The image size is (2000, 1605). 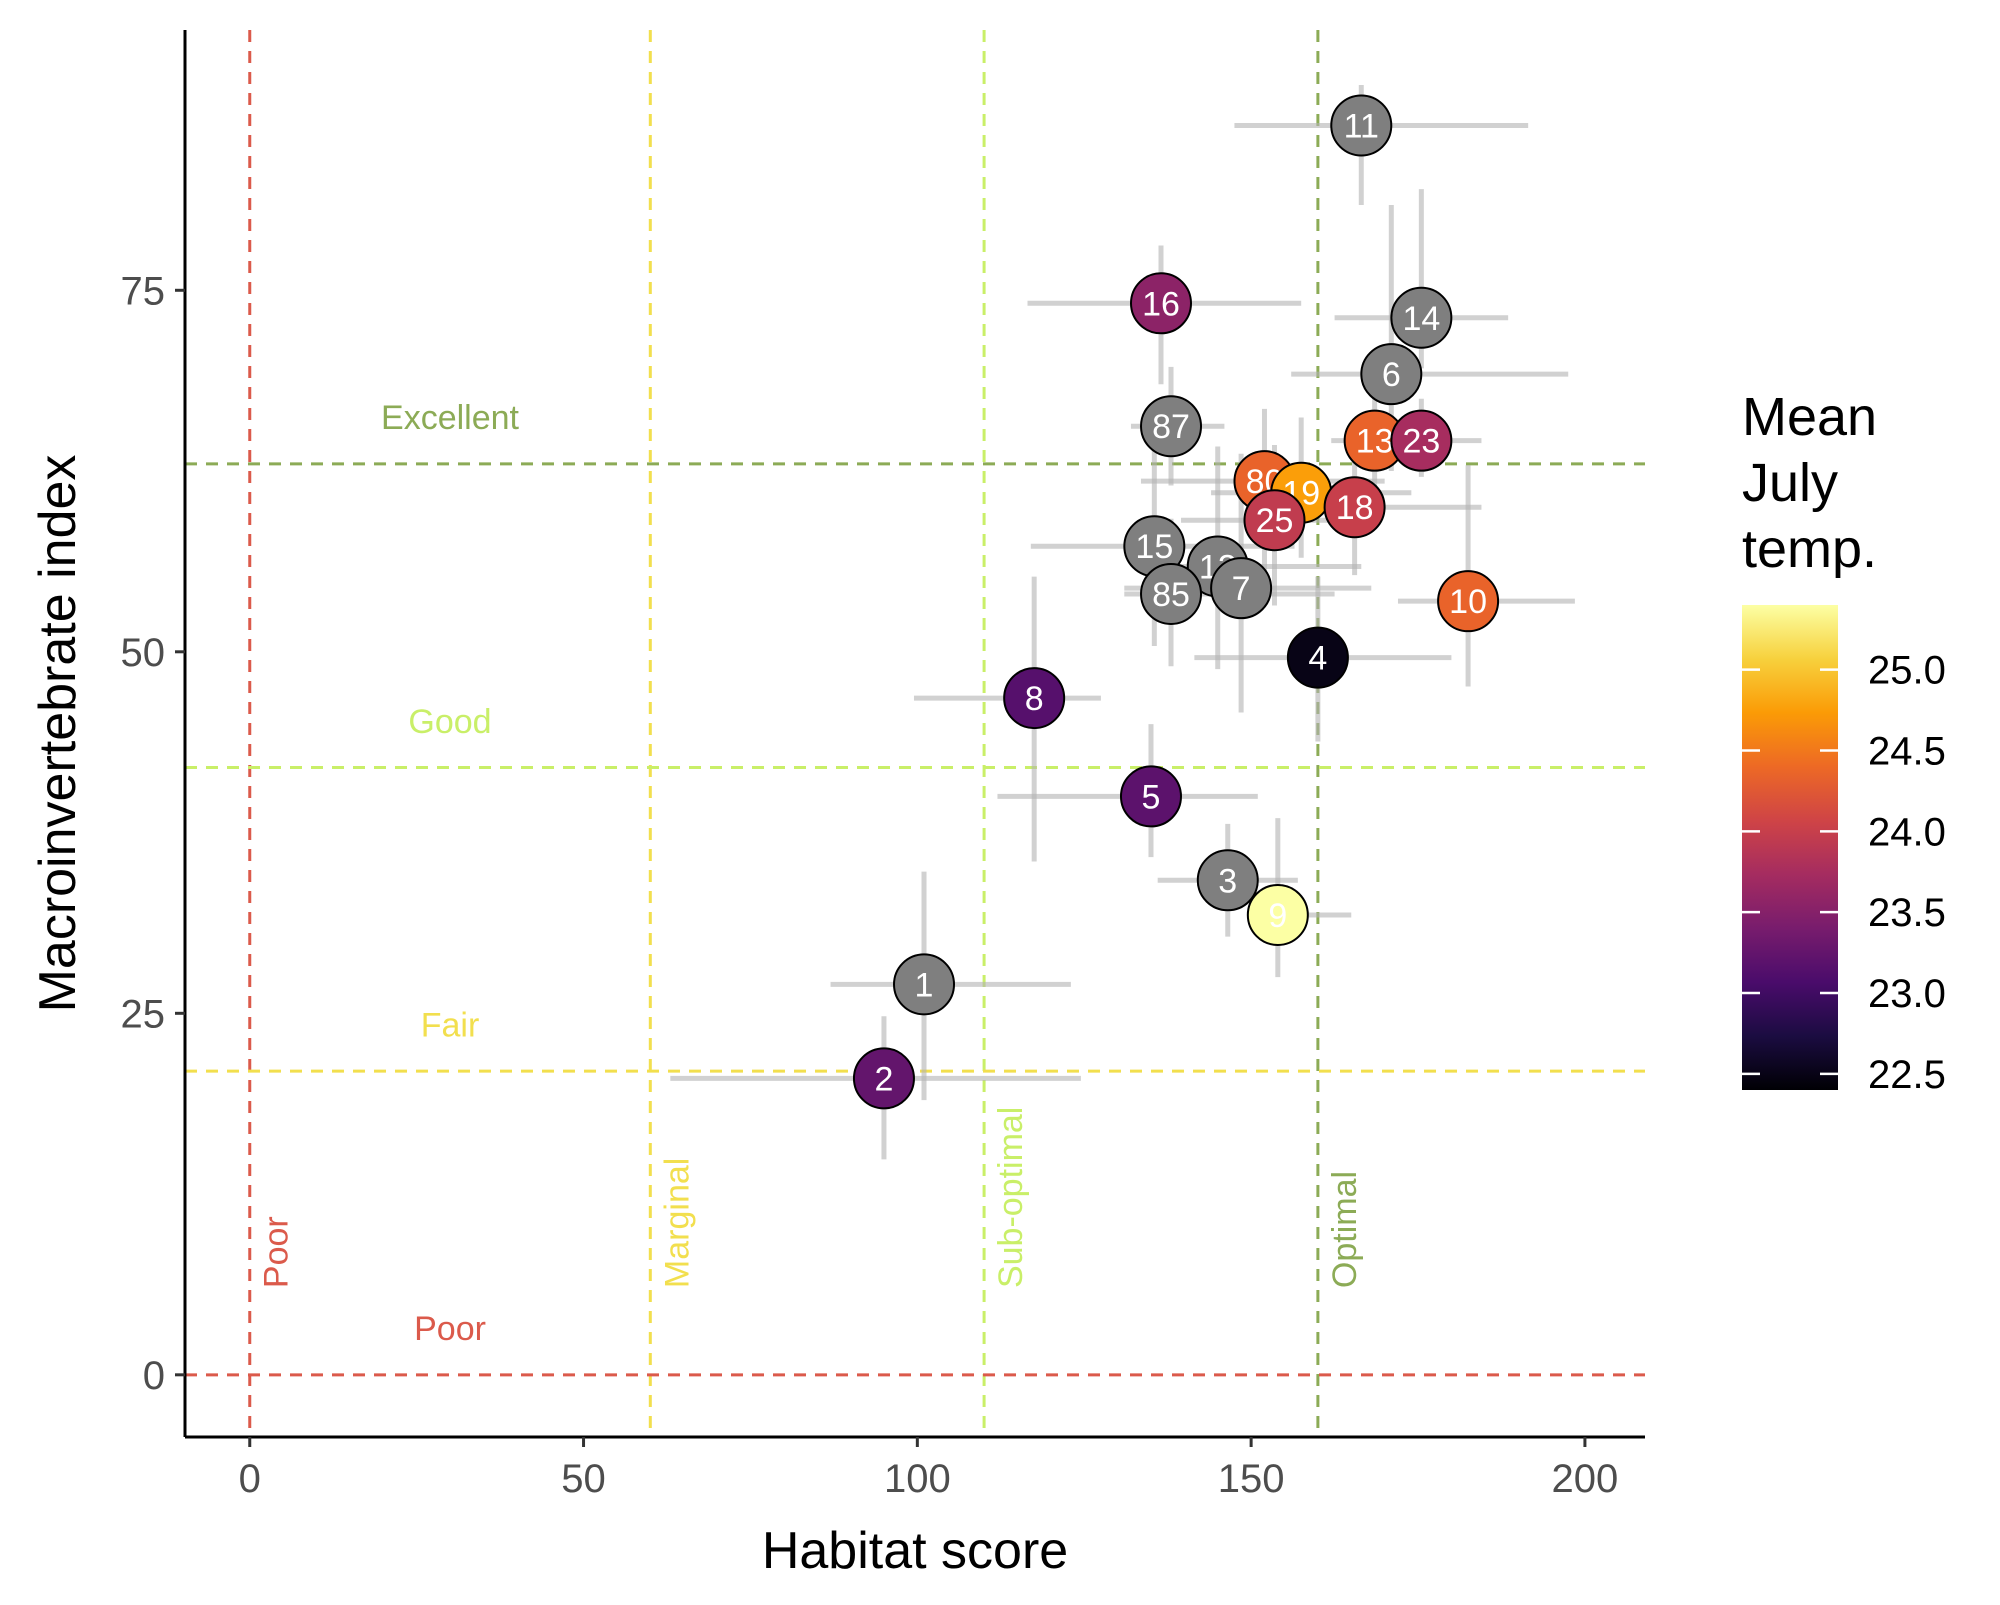 What do you see at coordinates (1345, 1229) in the screenshot?
I see `vertical-threshold-label: Optimal` at bounding box center [1345, 1229].